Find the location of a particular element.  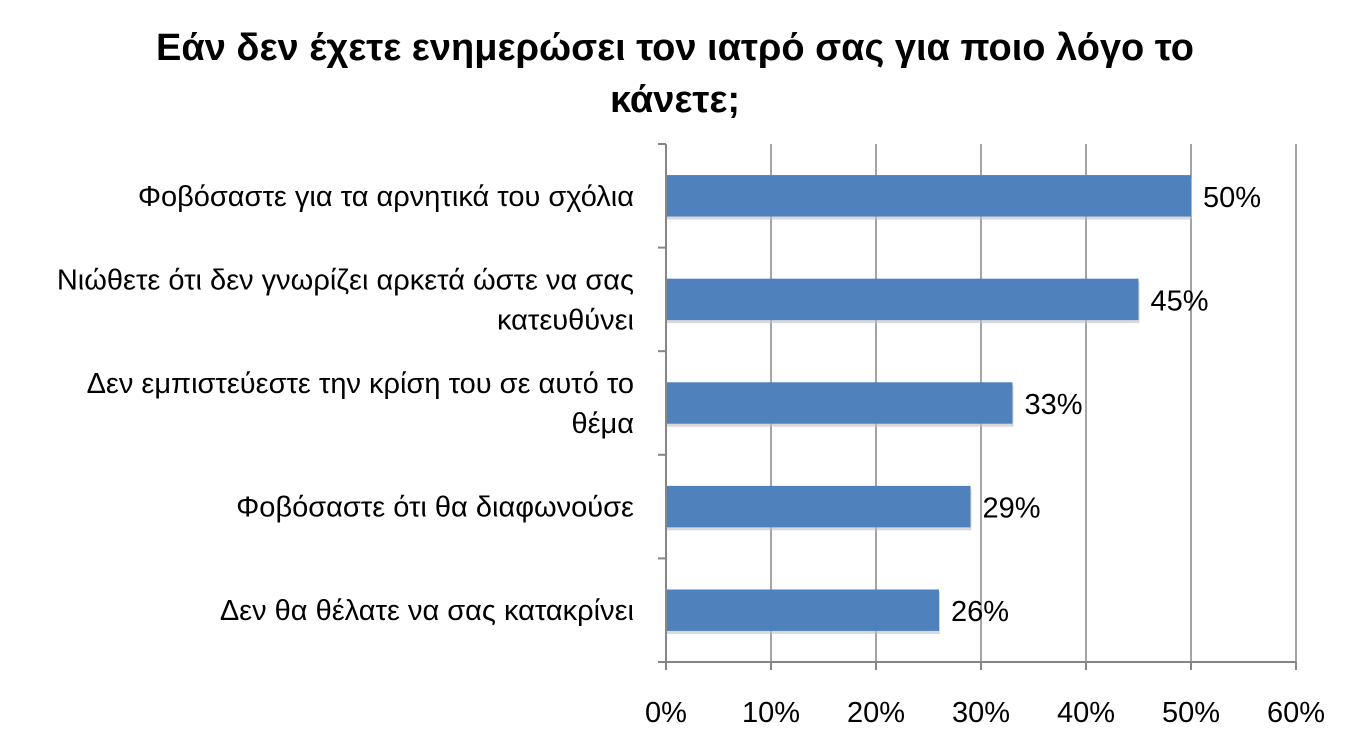

data-label: 29% is located at coordinates (1012, 509).